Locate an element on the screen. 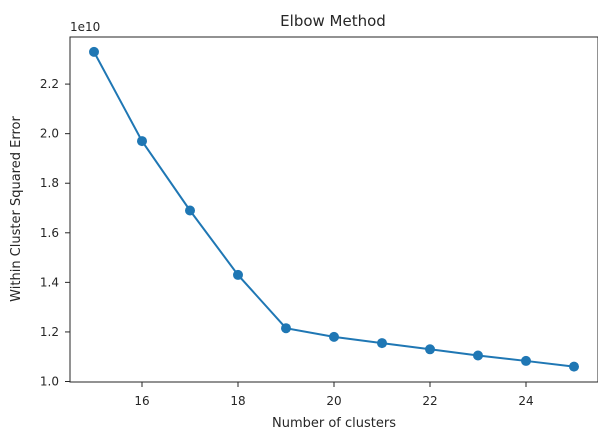  y-offset-label: 1e10 is located at coordinates (85, 27).